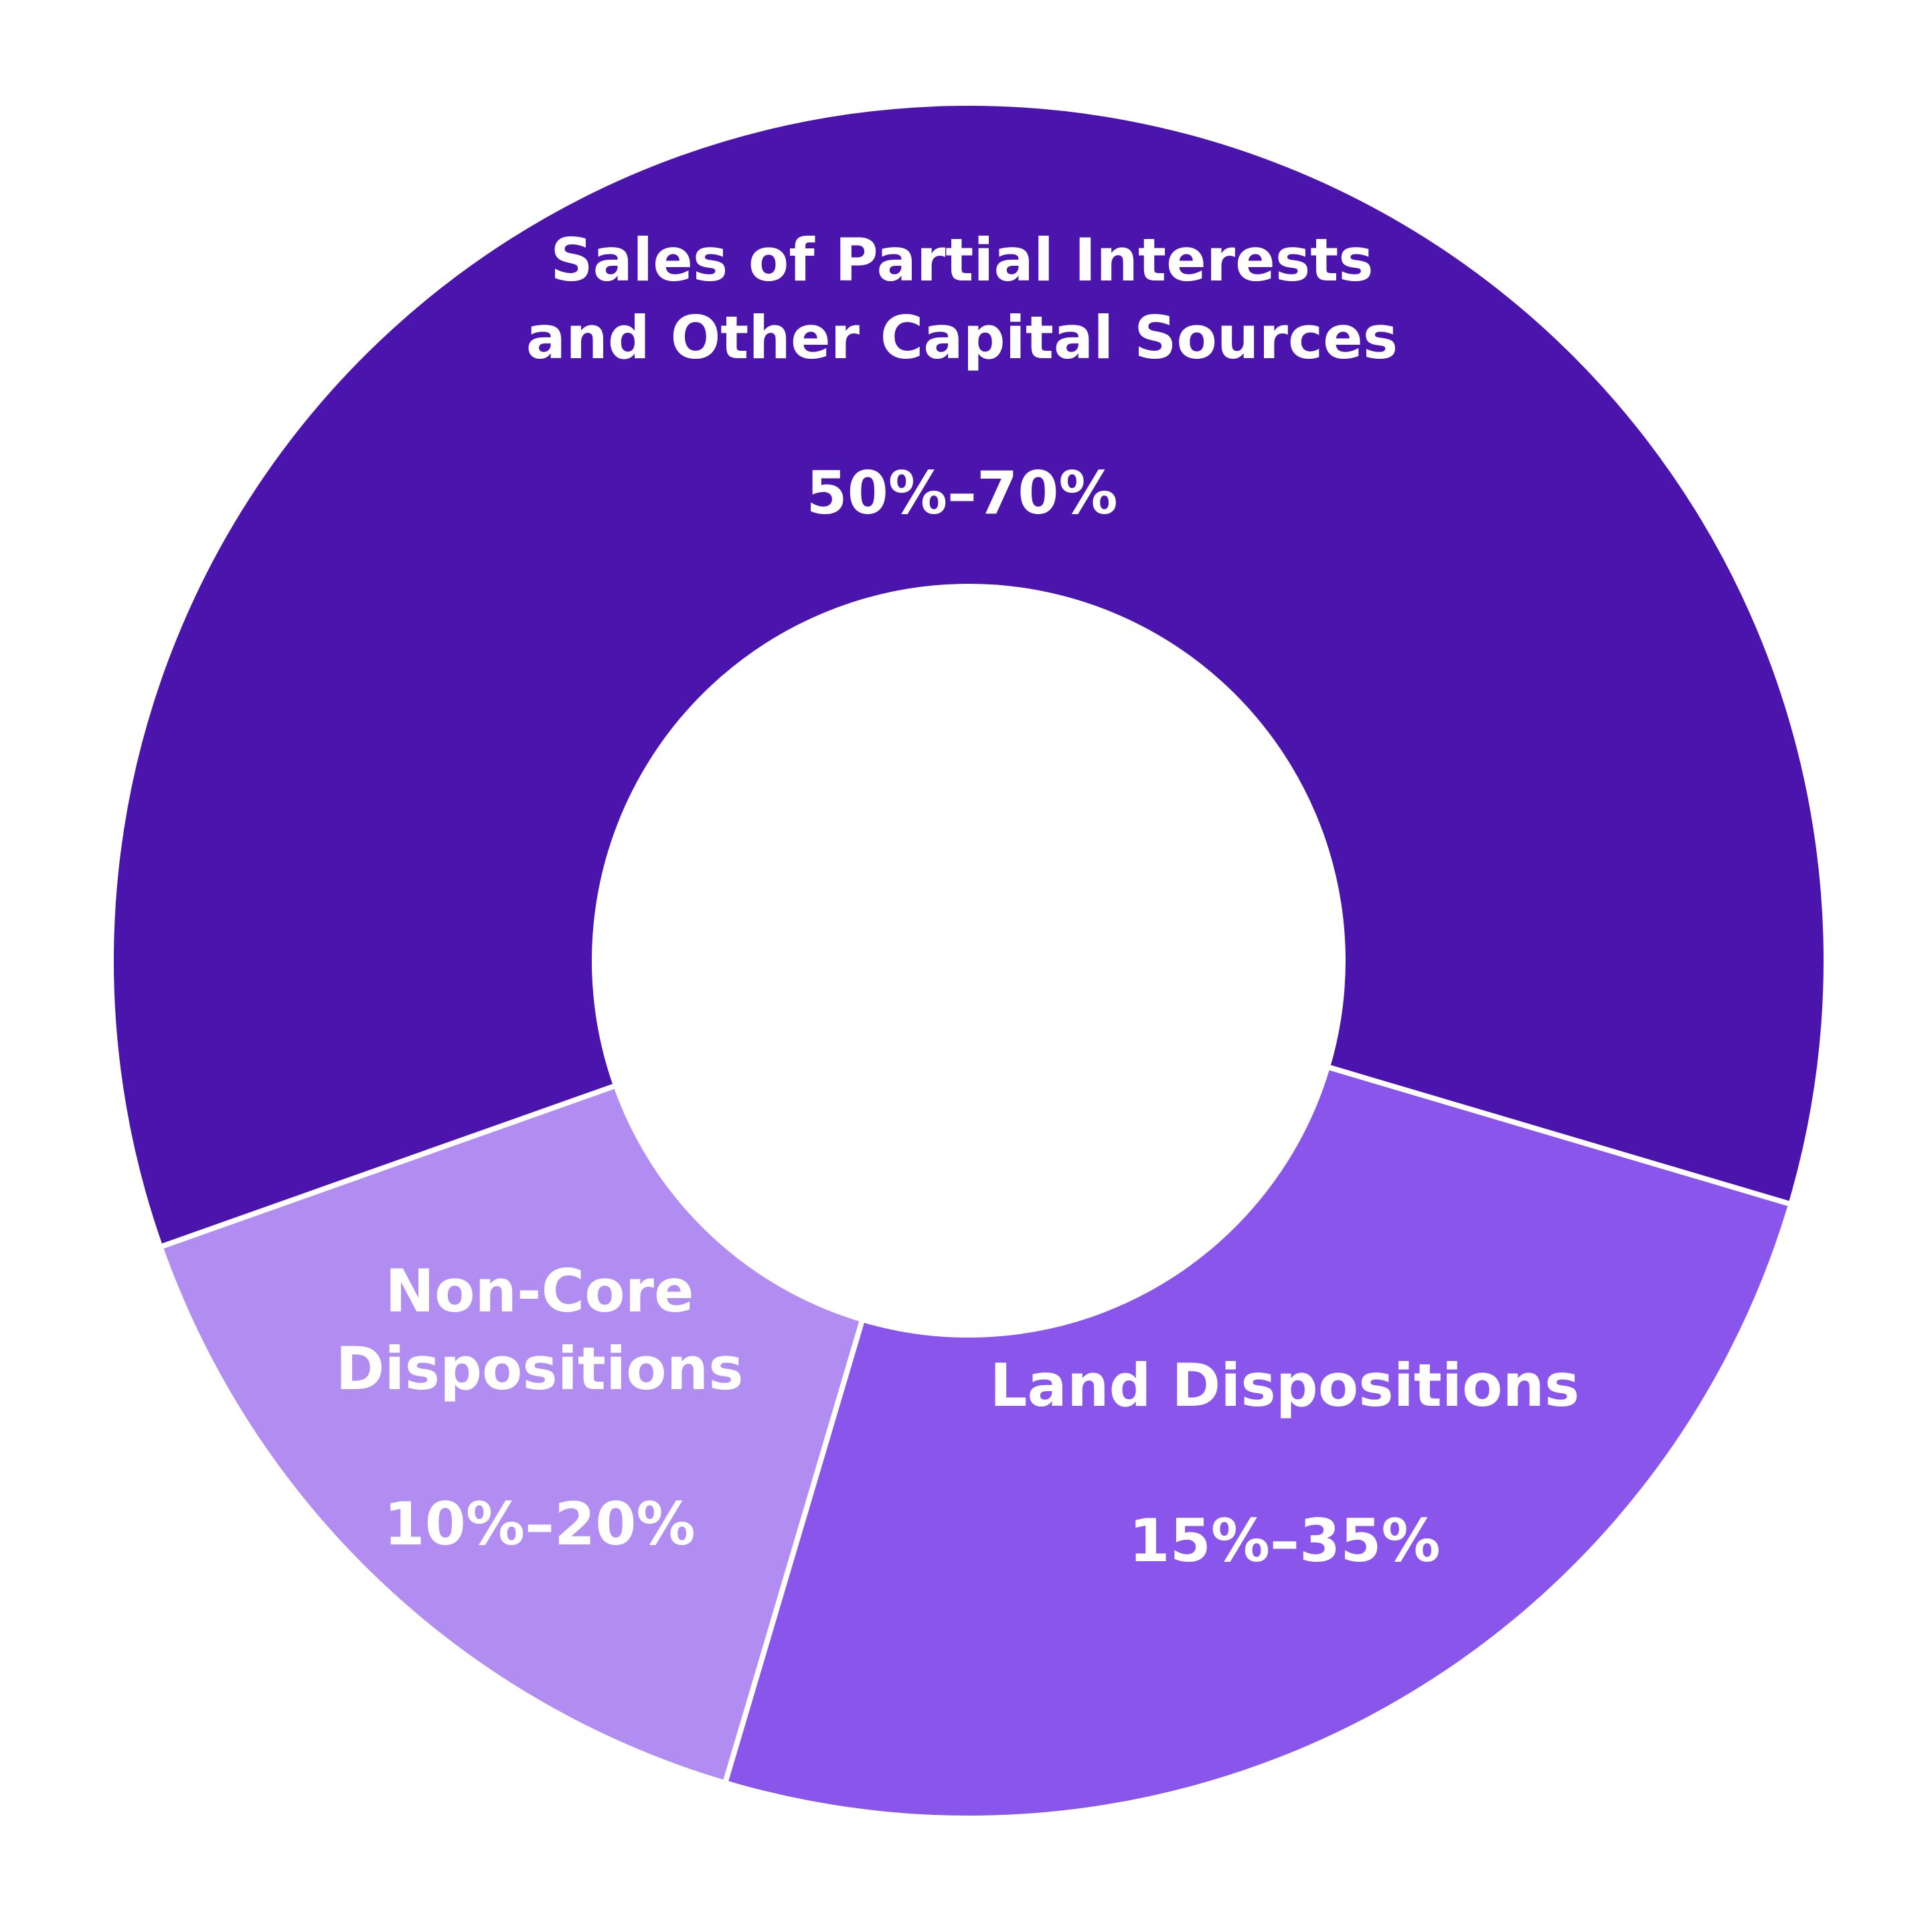 This screenshot has height=1920, width=1932. I want to click on donut-slice, so click(512, 1434).